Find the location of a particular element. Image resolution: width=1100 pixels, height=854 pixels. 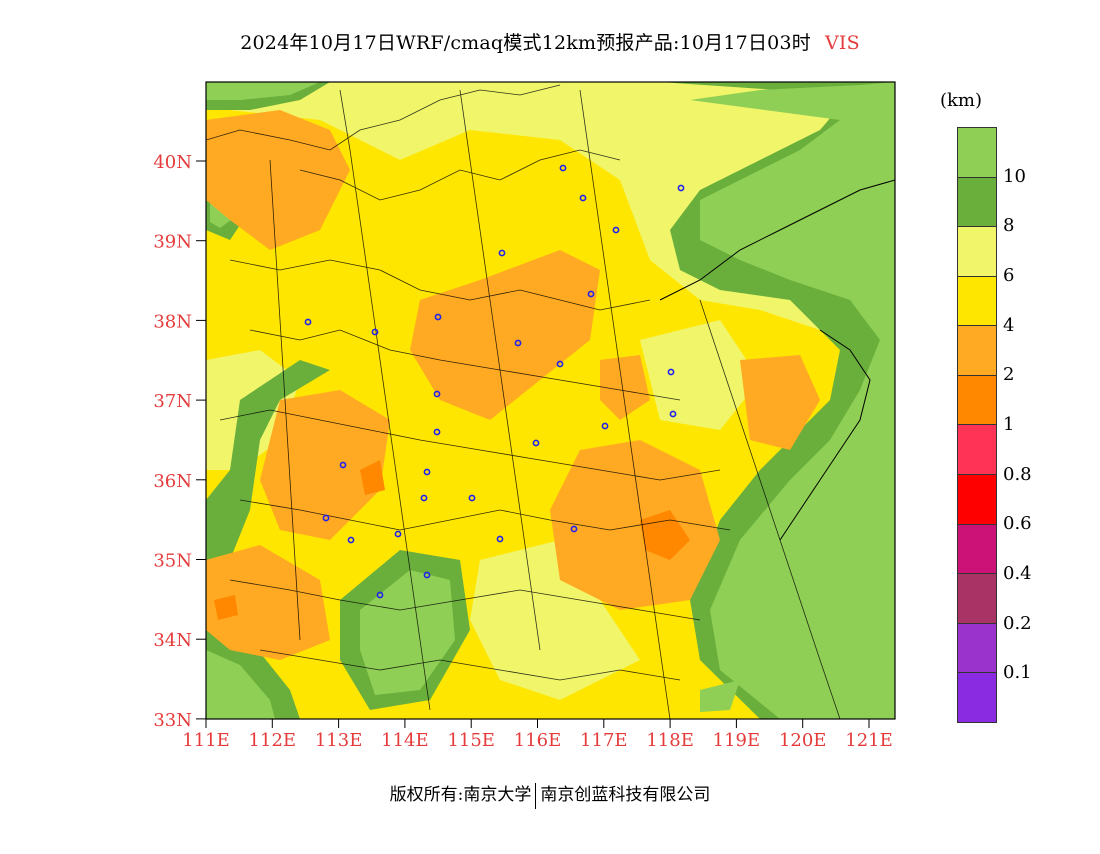

lon-label: 114E is located at coordinates (405, 740).